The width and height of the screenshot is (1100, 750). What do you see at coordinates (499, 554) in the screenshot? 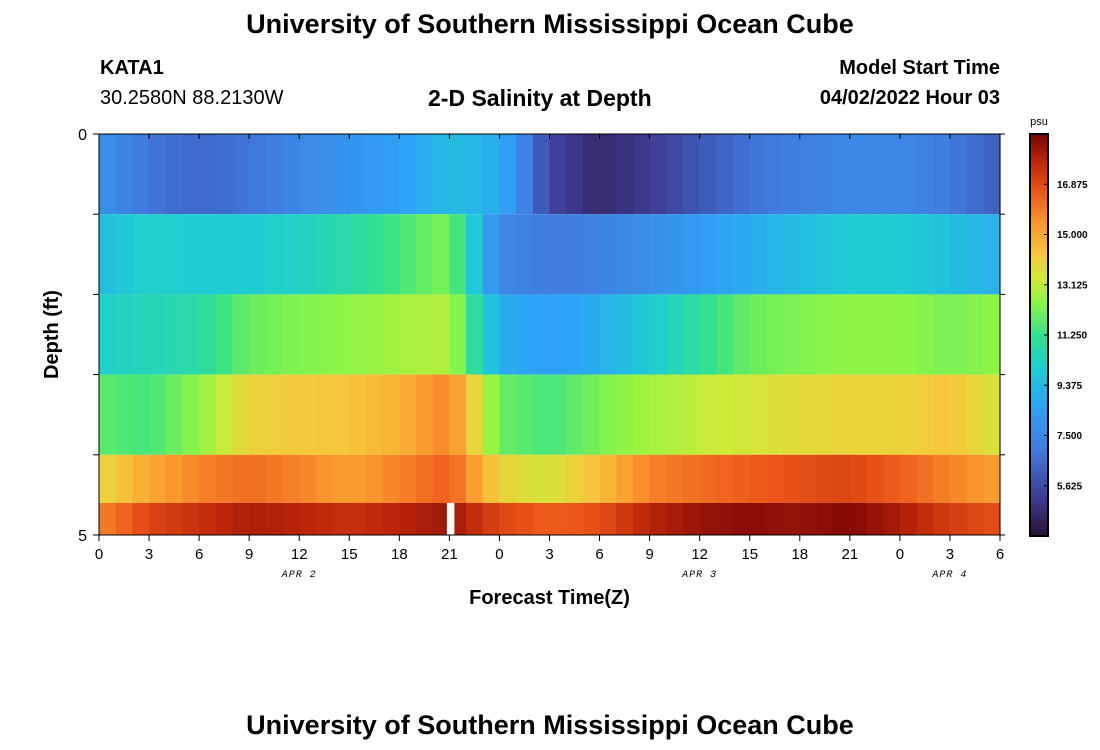
I see `x-tick-label: 0` at bounding box center [499, 554].